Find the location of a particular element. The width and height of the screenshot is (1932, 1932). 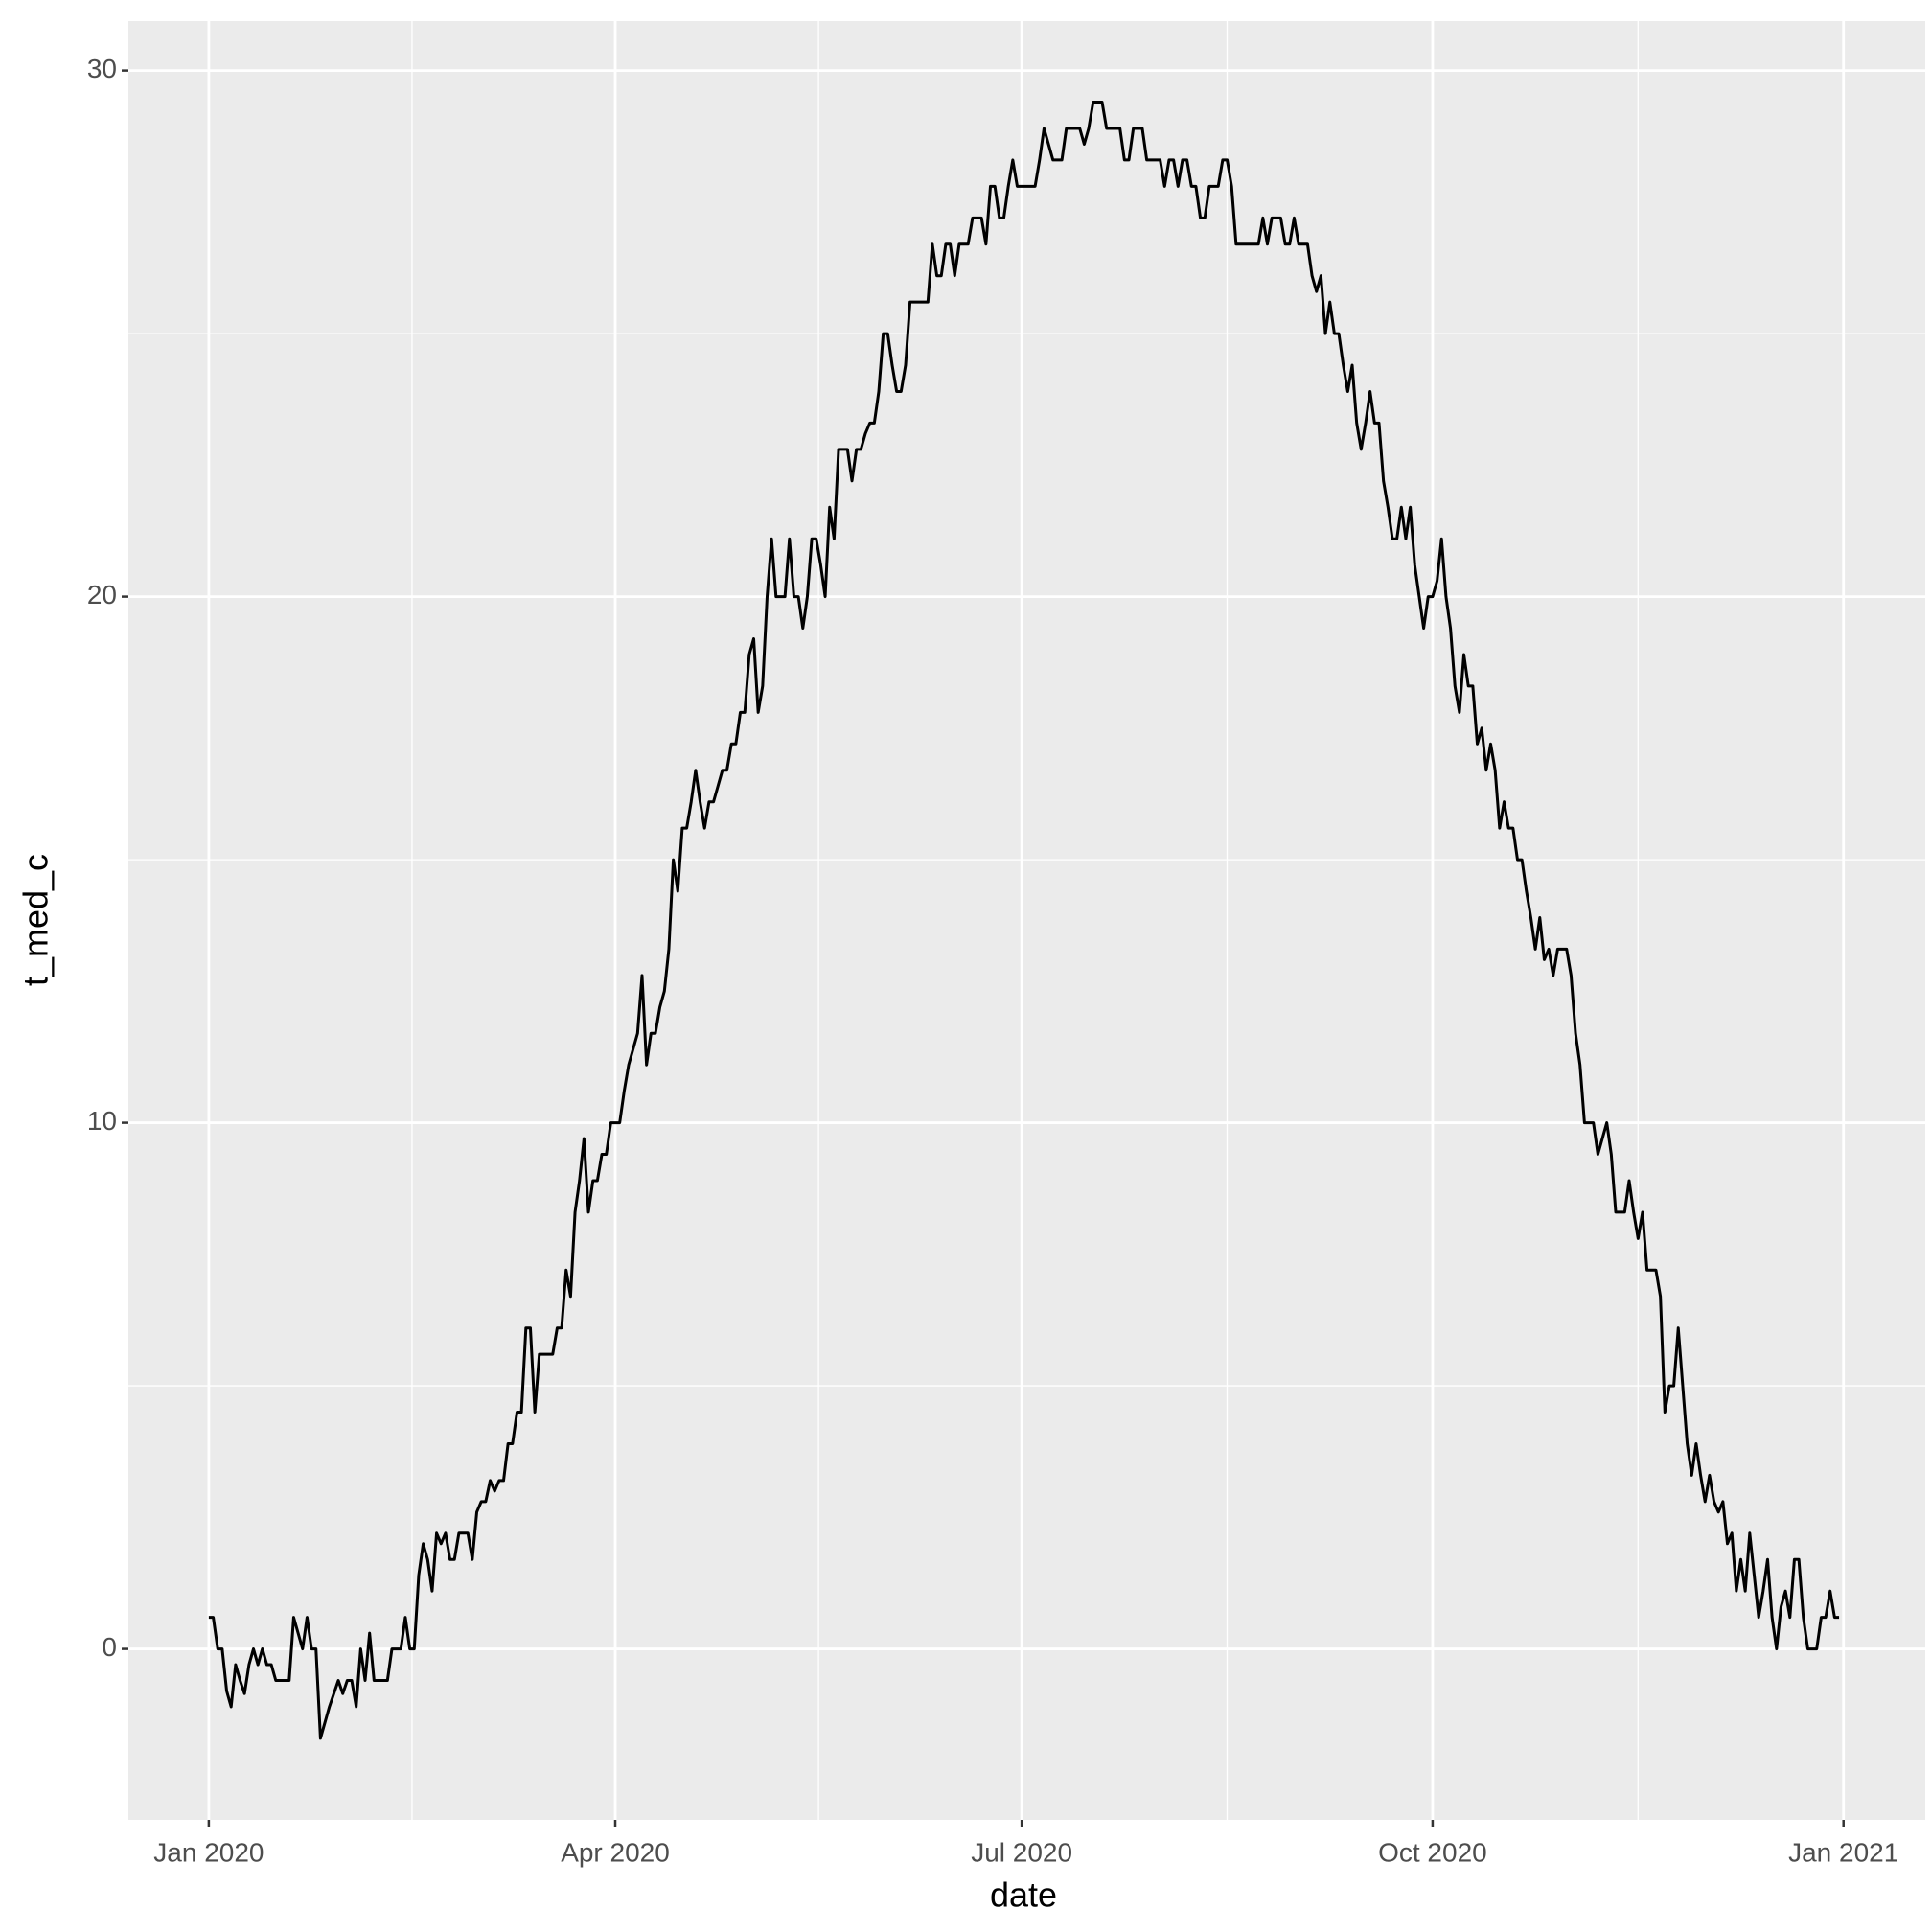

x-tick-label: Oct 2020 is located at coordinates (1433, 1852).